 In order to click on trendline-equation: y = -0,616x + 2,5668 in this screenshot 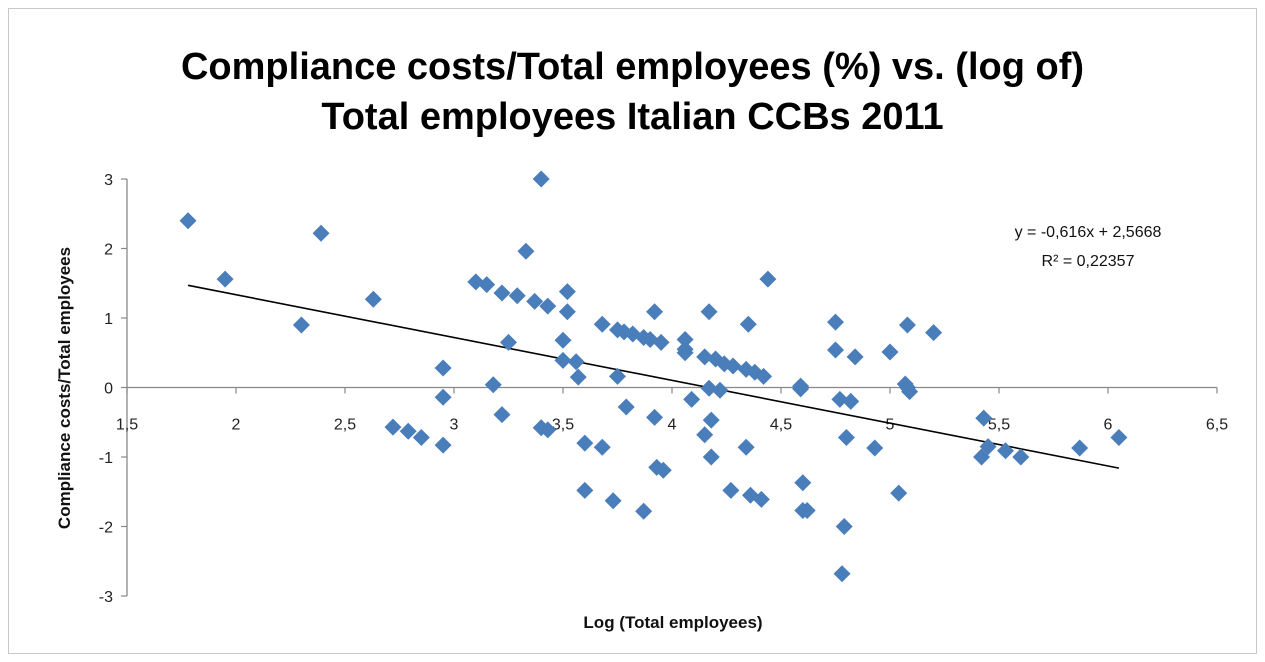, I will do `click(1088, 232)`.